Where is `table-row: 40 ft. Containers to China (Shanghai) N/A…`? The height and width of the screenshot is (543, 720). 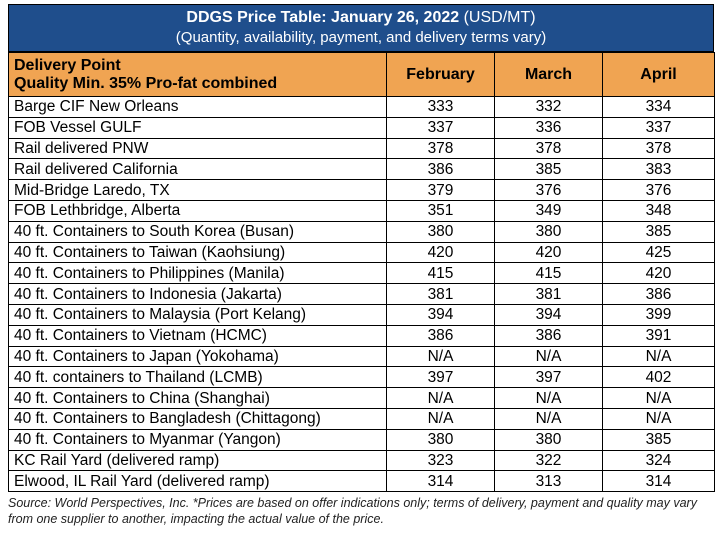
table-row: 40 ft. Containers to China (Shanghai) N/A… is located at coordinates (361, 398).